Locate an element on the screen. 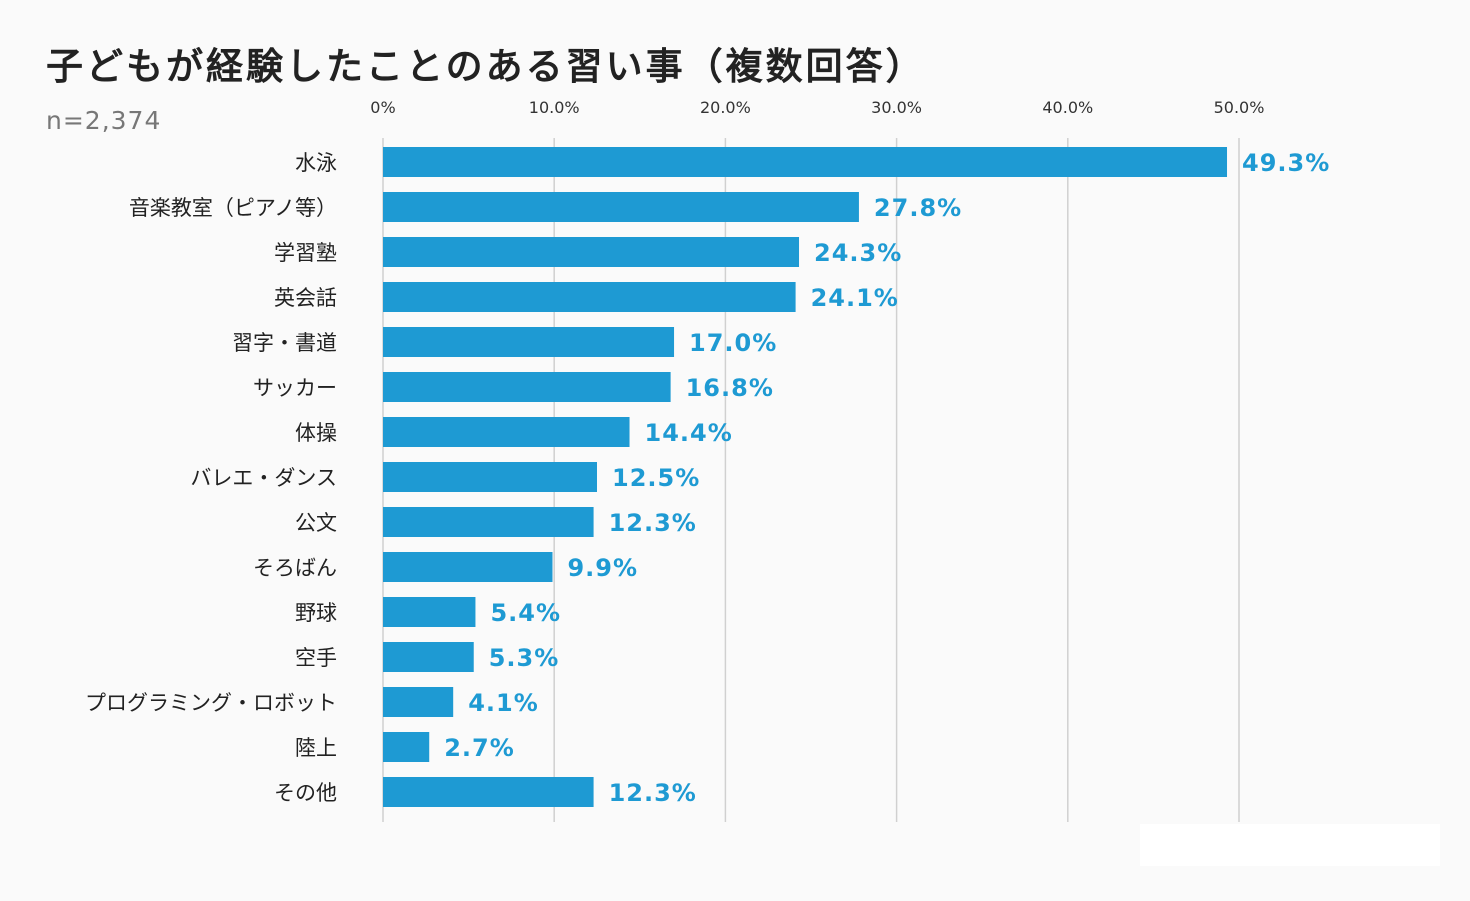  category-label: 体操 is located at coordinates (316, 433).